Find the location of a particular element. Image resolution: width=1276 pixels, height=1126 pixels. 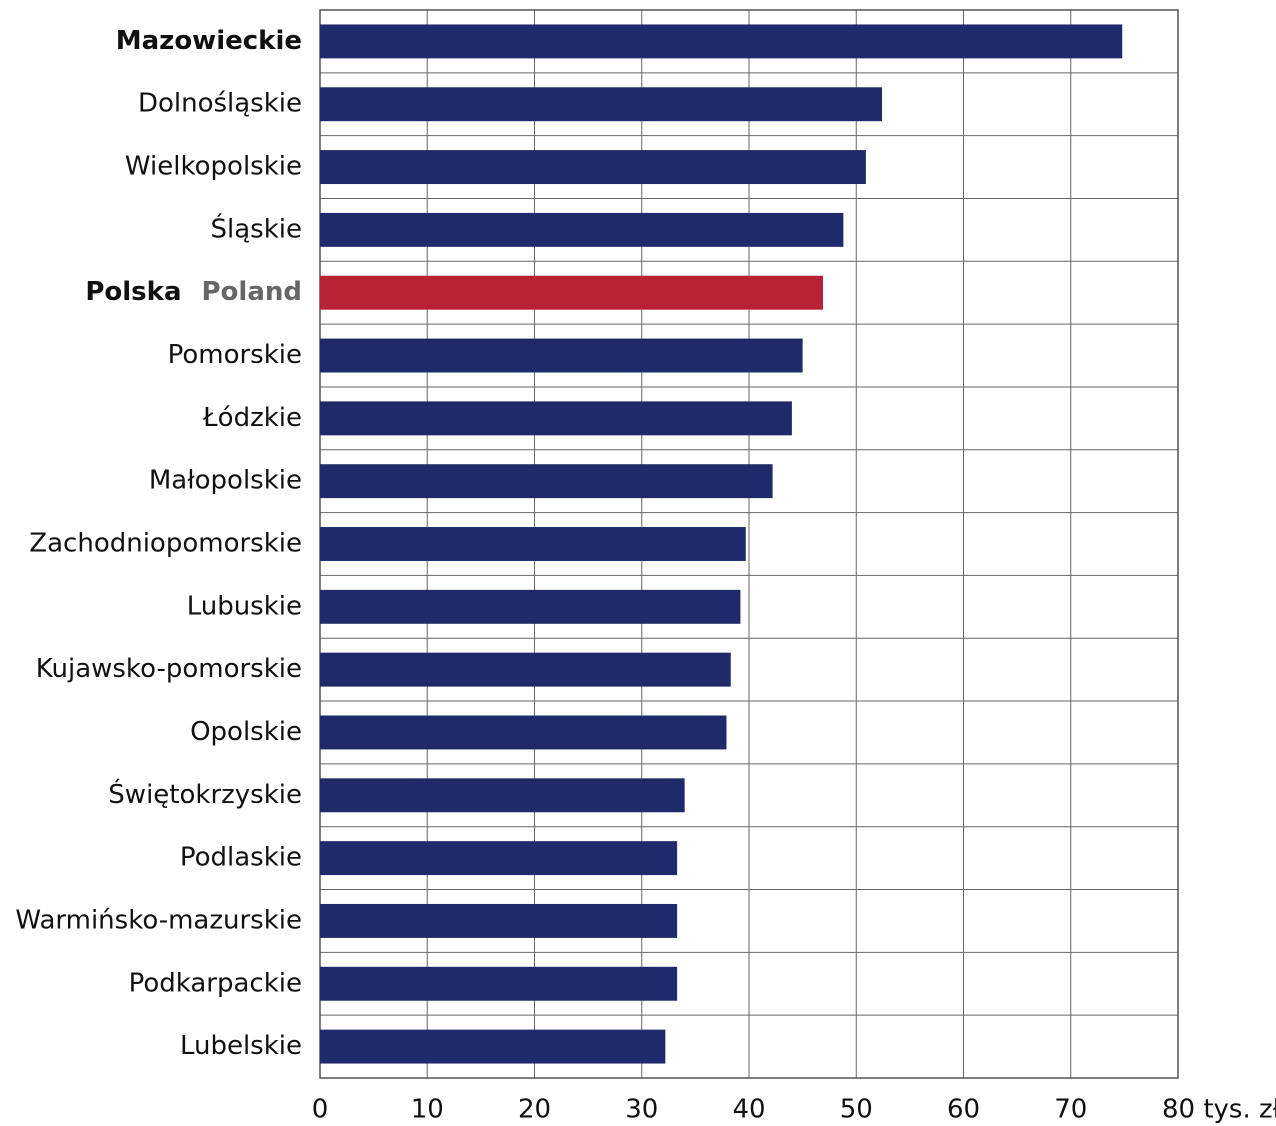

y-tick-label: Mazowieckie is located at coordinates (209, 41).